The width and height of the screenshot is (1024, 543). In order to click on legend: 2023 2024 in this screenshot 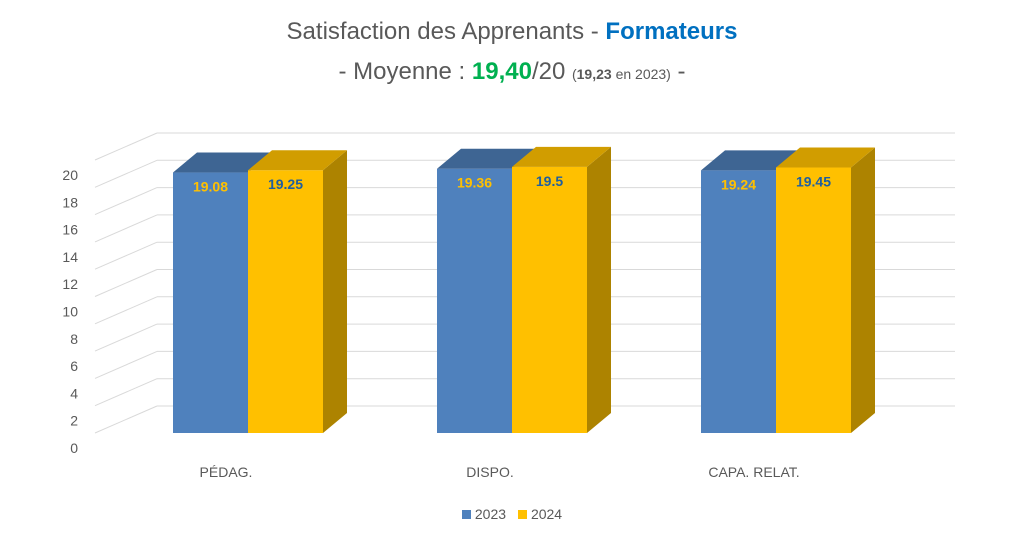, I will do `click(512, 514)`.